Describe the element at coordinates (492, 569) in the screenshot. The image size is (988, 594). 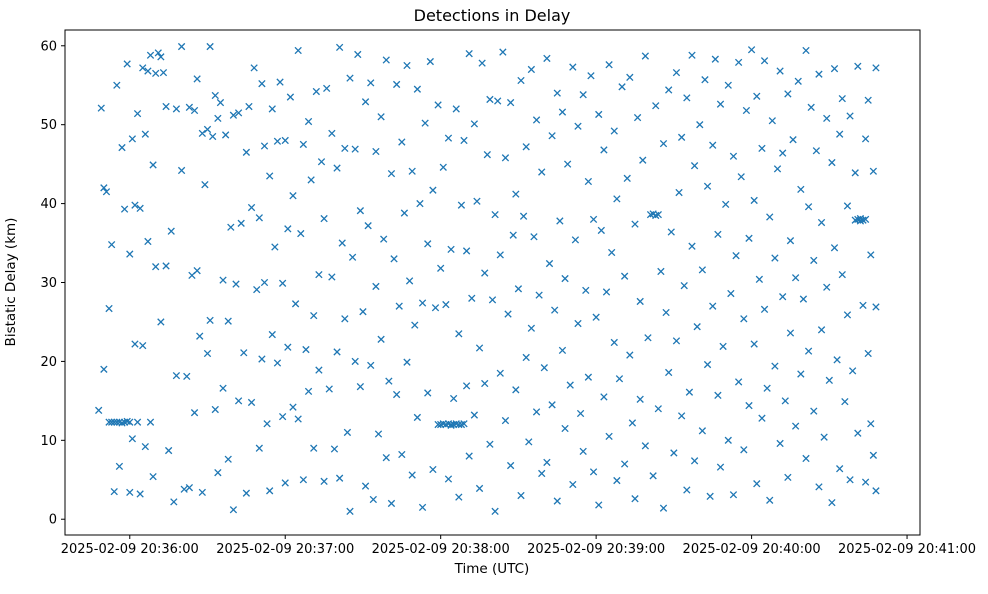
I see `x-axis-label: Time (UTC)` at that location.